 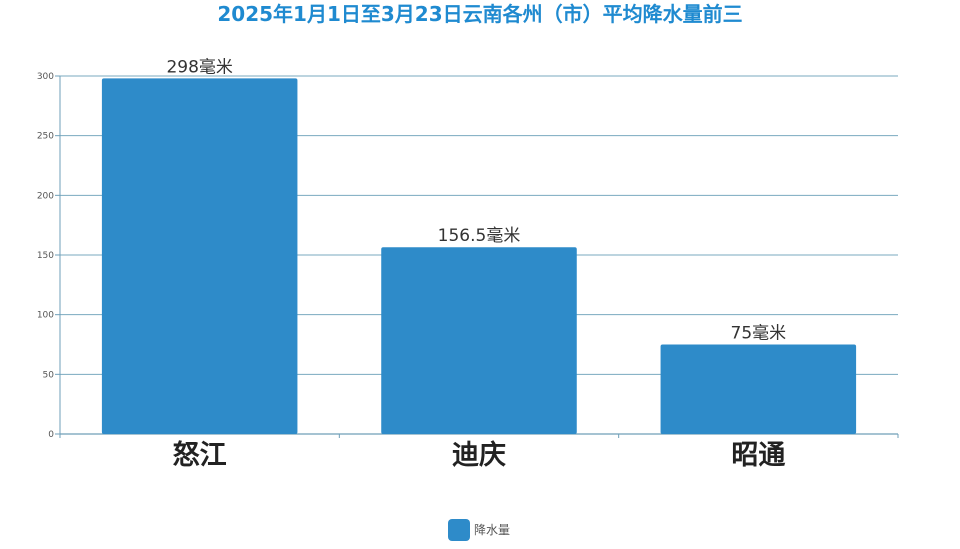 What do you see at coordinates (759, 334) in the screenshot?
I see `data-label: 75毫米` at bounding box center [759, 334].